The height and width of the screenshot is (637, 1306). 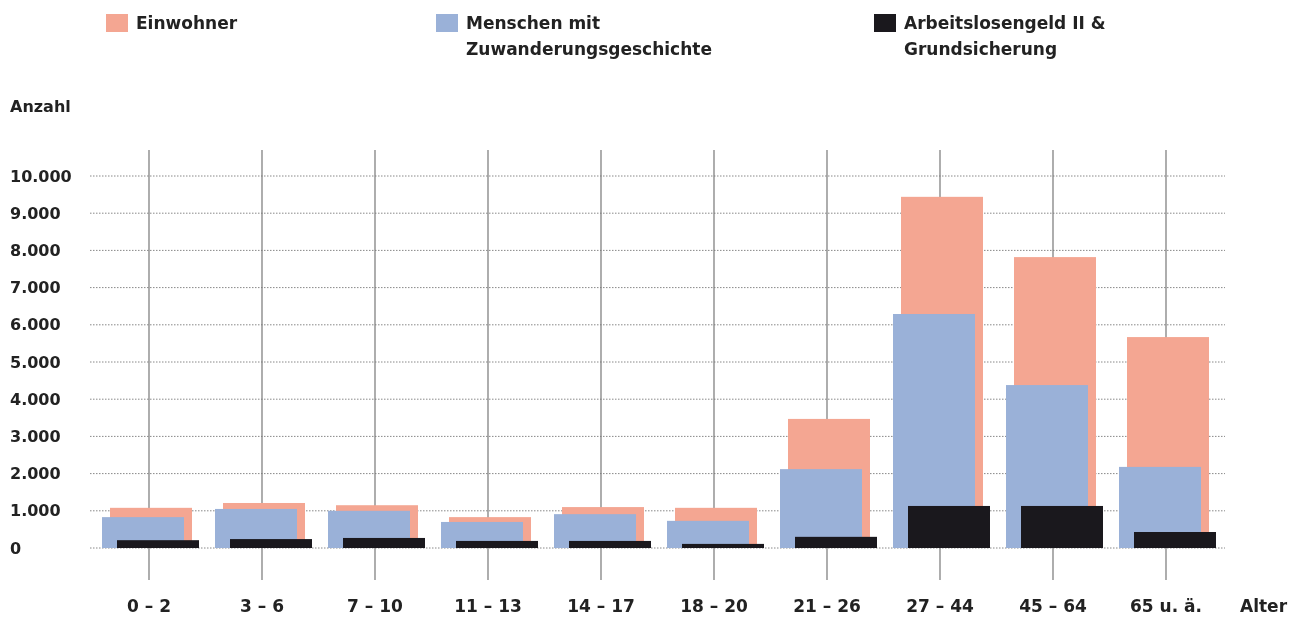 I want to click on legend-label: Menschen mit Zuwanderungsgeschichte, so click(x=589, y=36).